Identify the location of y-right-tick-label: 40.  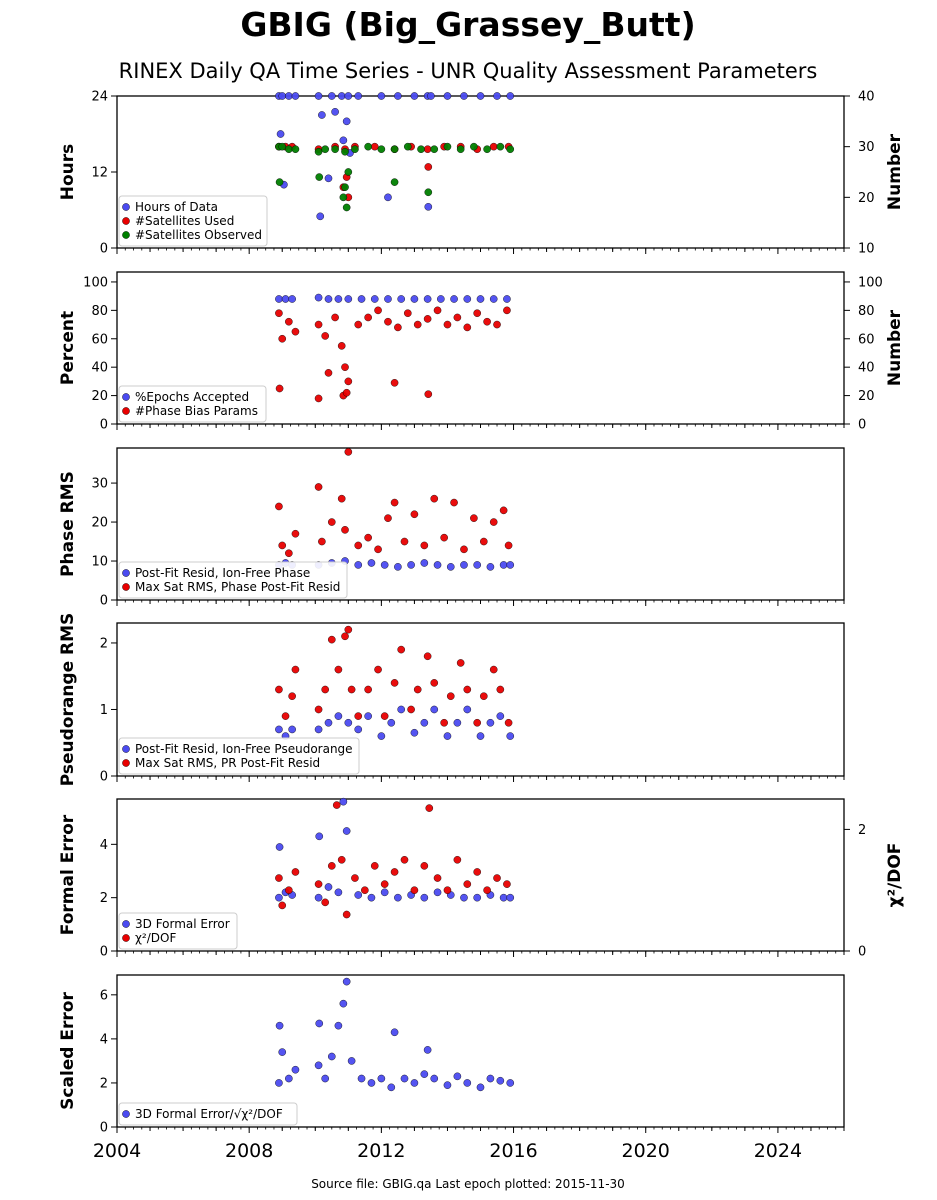
(866, 368).